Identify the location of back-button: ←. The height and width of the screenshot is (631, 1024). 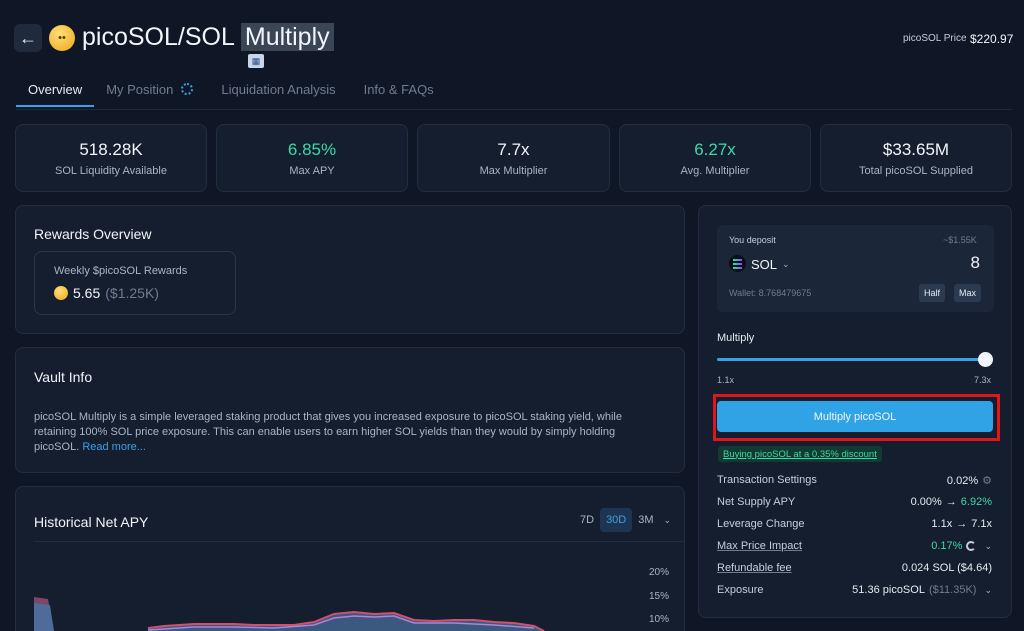
(28, 38).